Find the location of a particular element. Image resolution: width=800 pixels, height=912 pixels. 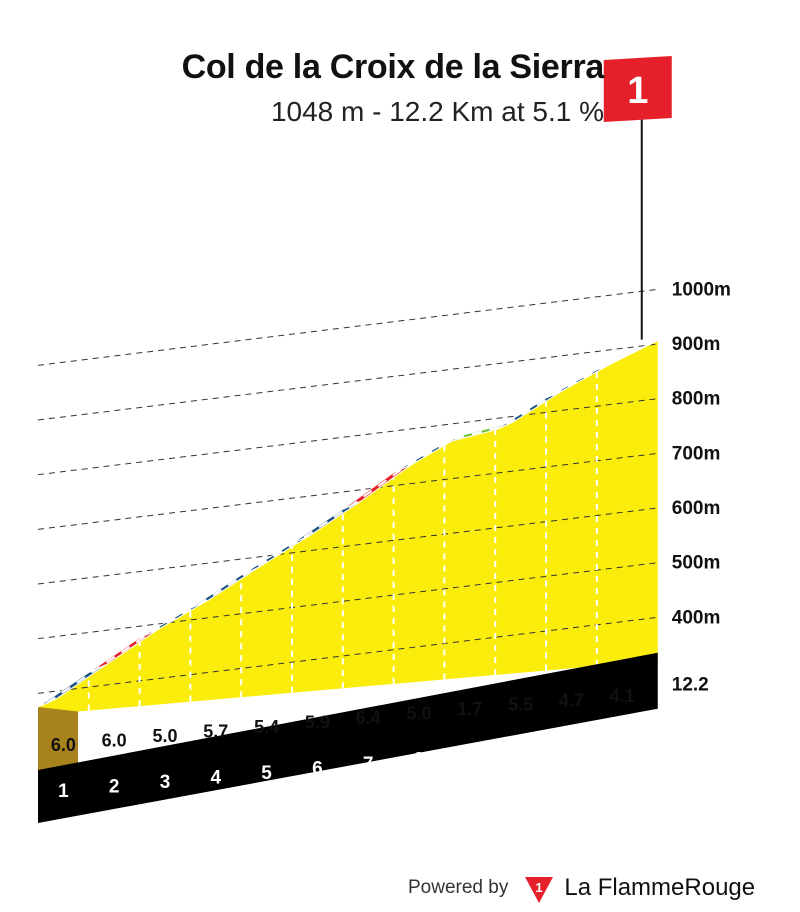

km-tick-label: 11 is located at coordinates (571, 746).